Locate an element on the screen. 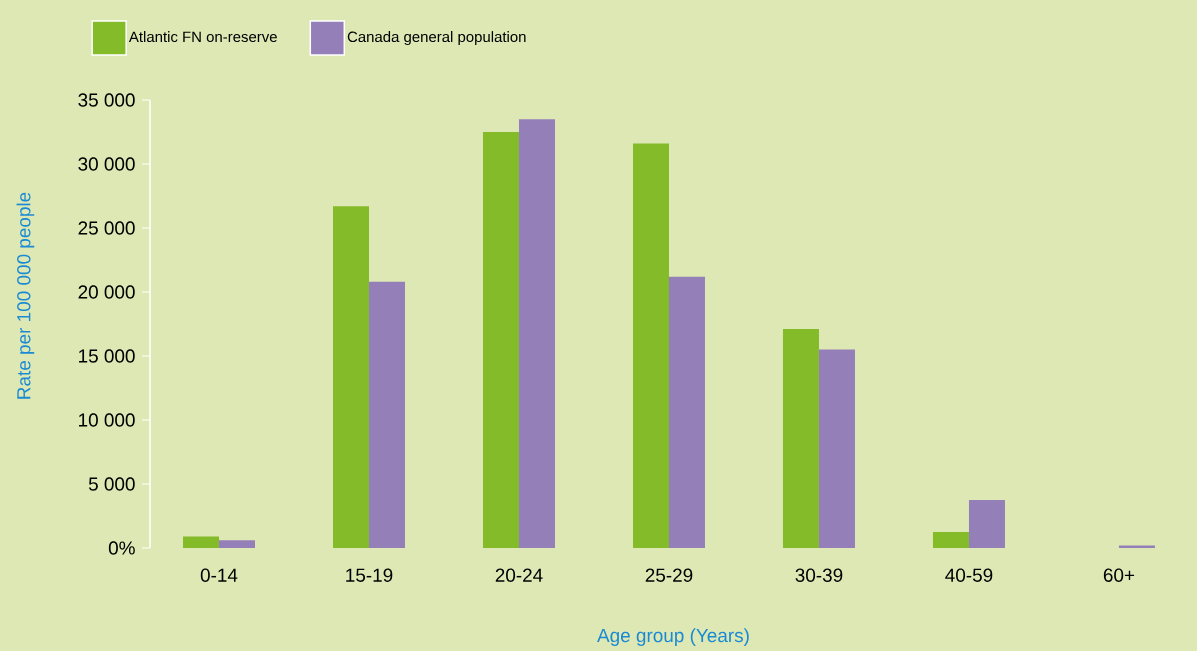  y-tick-label: 20 000 is located at coordinates (106, 292).